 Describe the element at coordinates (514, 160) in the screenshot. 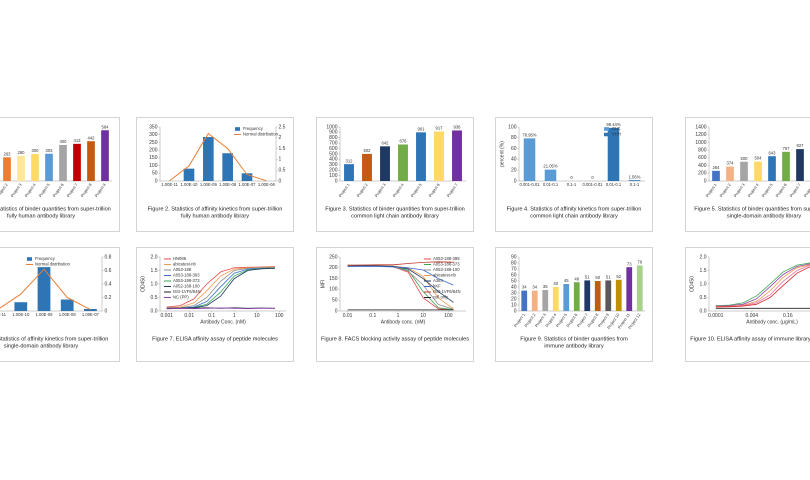

I see `y-tick-label: 40` at that location.